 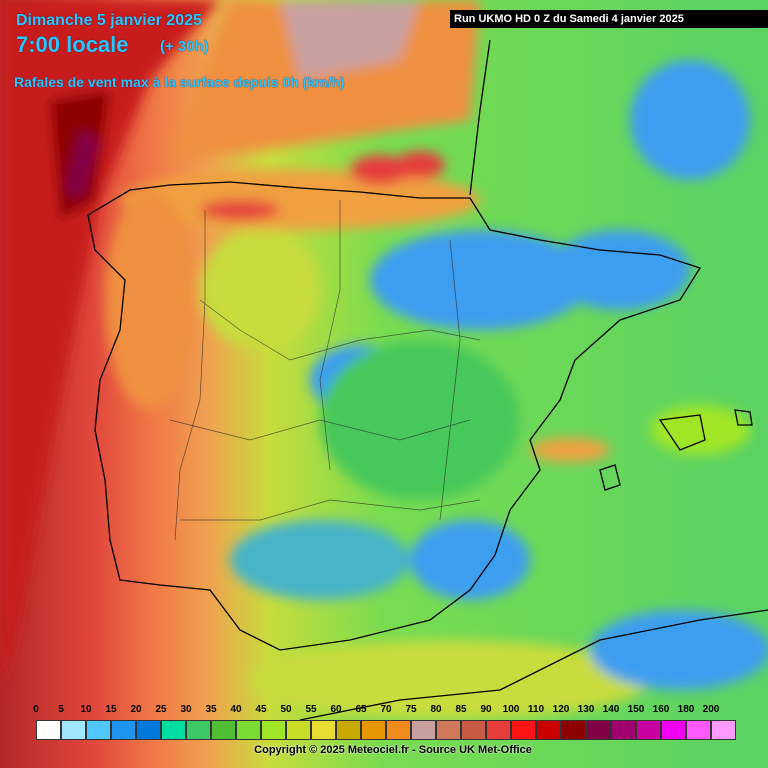 I want to click on legend-label: 160, so click(x=661, y=709).